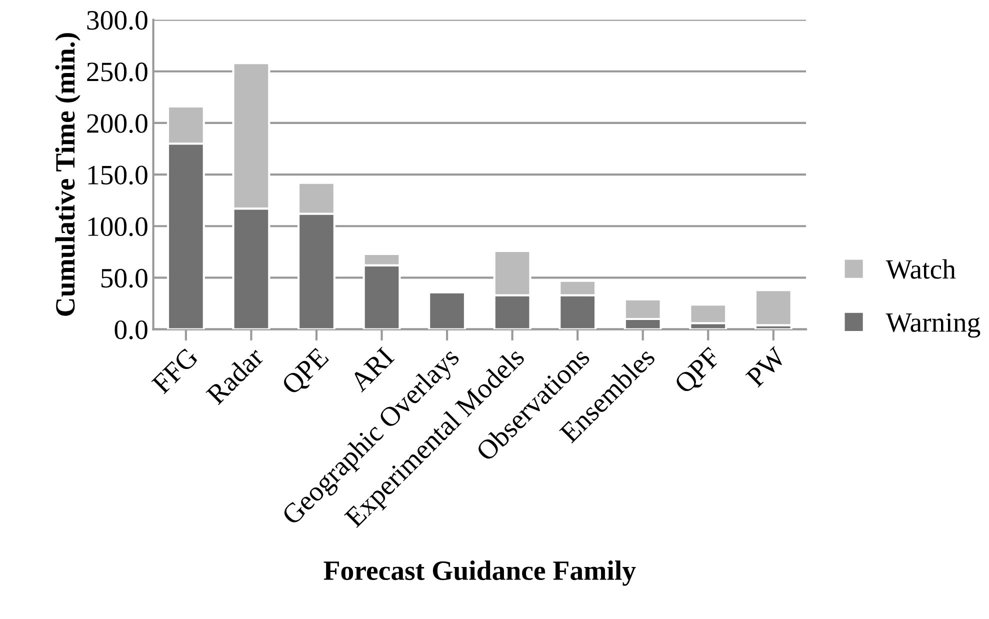 This screenshot has height=619, width=989. I want to click on y-tick-label: 300.0, so click(117, 20).